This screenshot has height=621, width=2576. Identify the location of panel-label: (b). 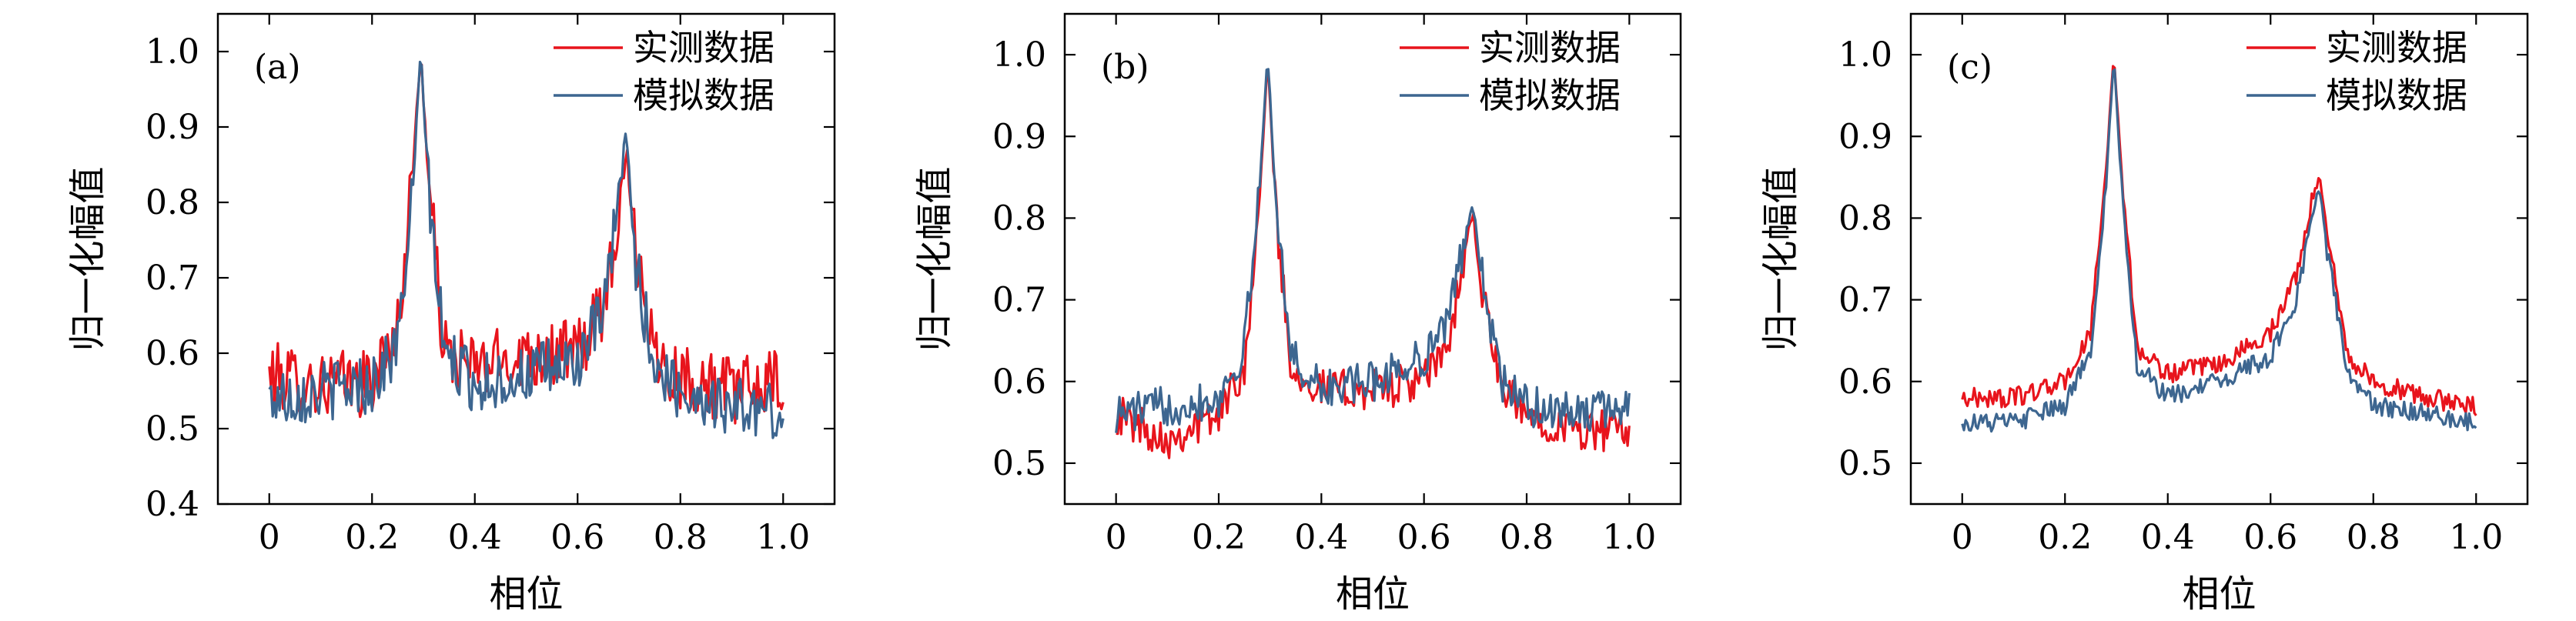
(1125, 67).